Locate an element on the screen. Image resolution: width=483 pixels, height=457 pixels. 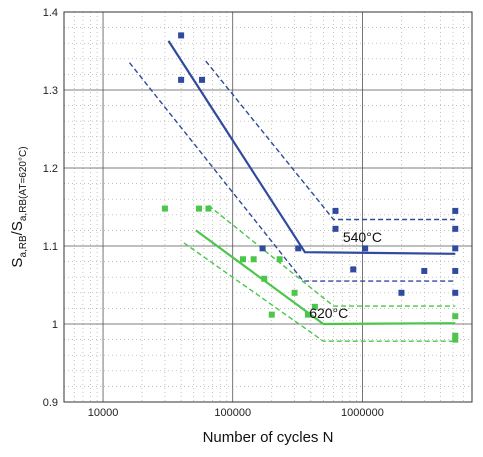
y-tick-label: 1.3 is located at coordinates (50, 91).